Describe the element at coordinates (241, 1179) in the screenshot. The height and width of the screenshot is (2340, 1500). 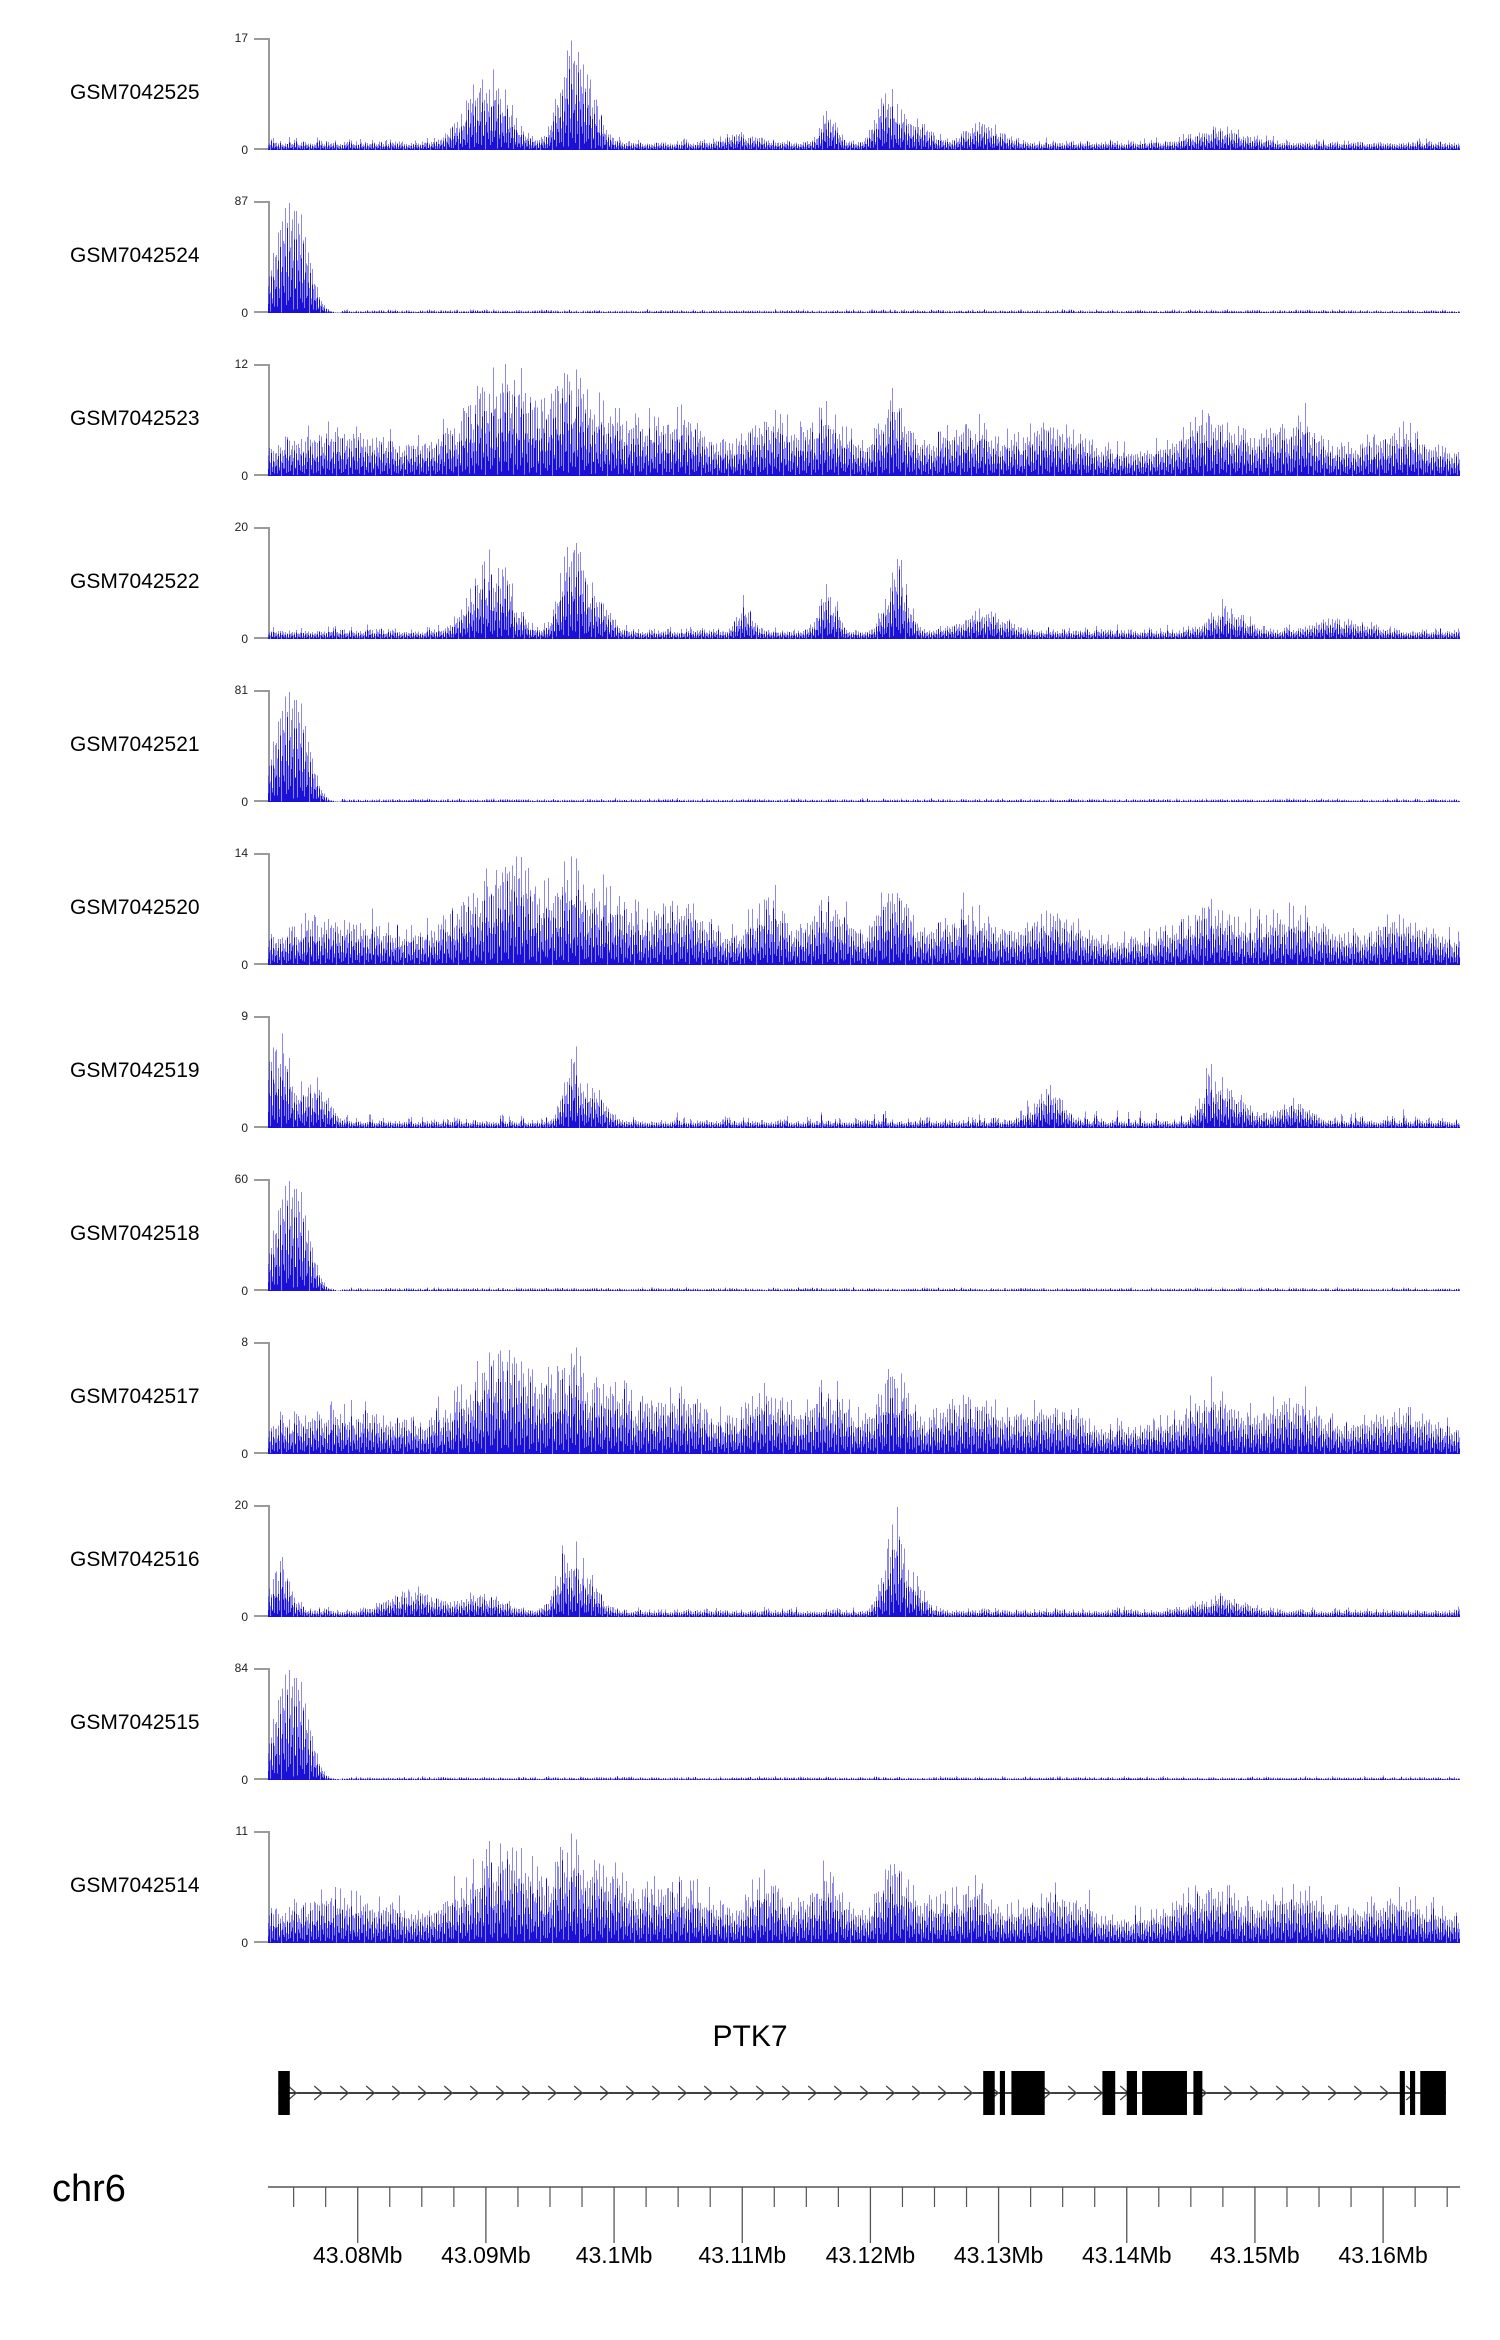
I see `y-axis-max-label: 60` at that location.